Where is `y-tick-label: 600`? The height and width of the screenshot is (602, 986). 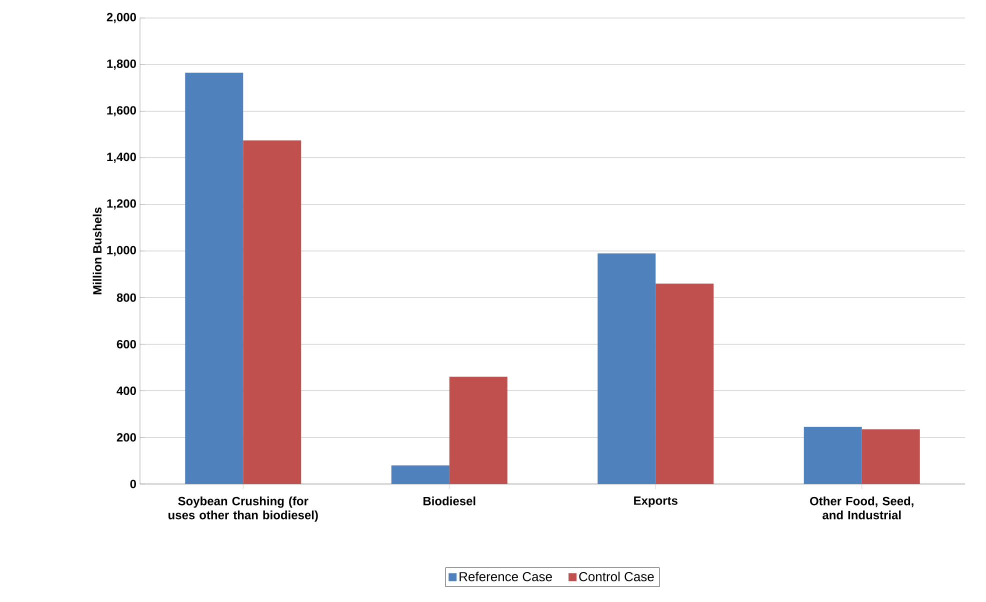
y-tick-label: 600 is located at coordinates (126, 344).